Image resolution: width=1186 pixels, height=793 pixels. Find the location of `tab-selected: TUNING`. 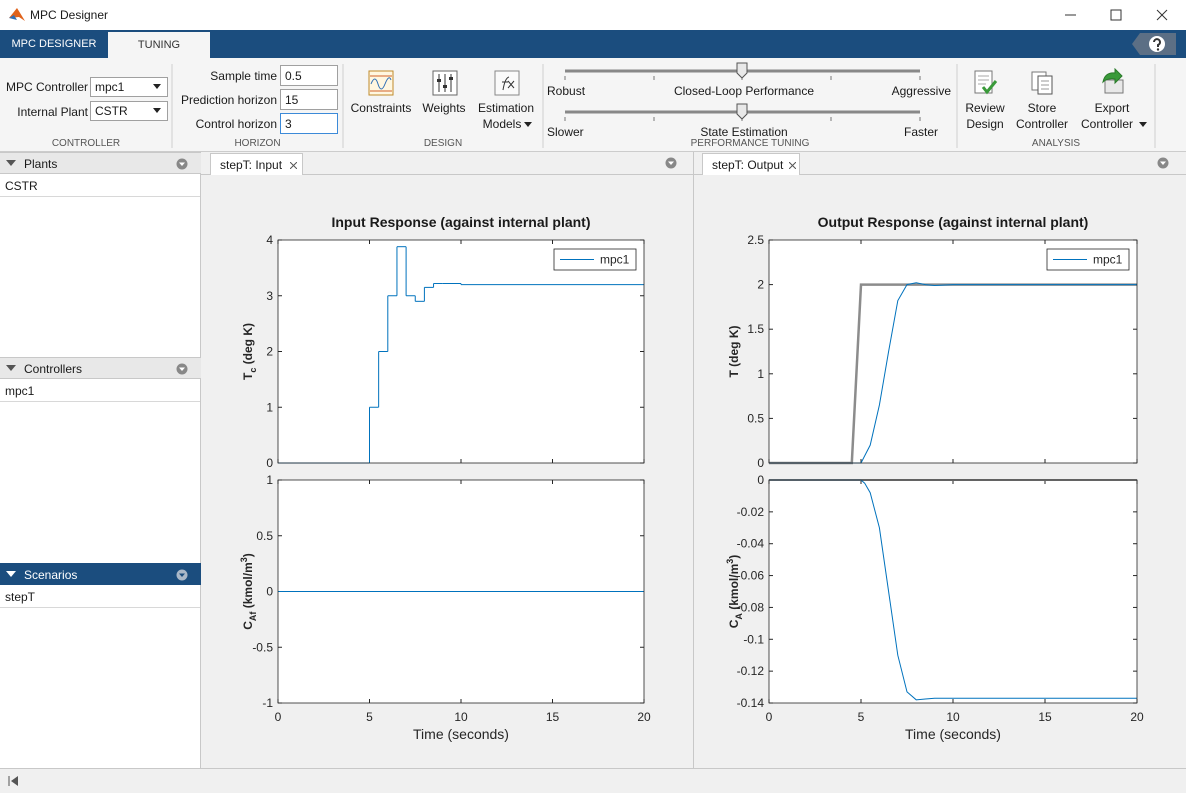

tab-selected: TUNING is located at coordinates (159, 45).